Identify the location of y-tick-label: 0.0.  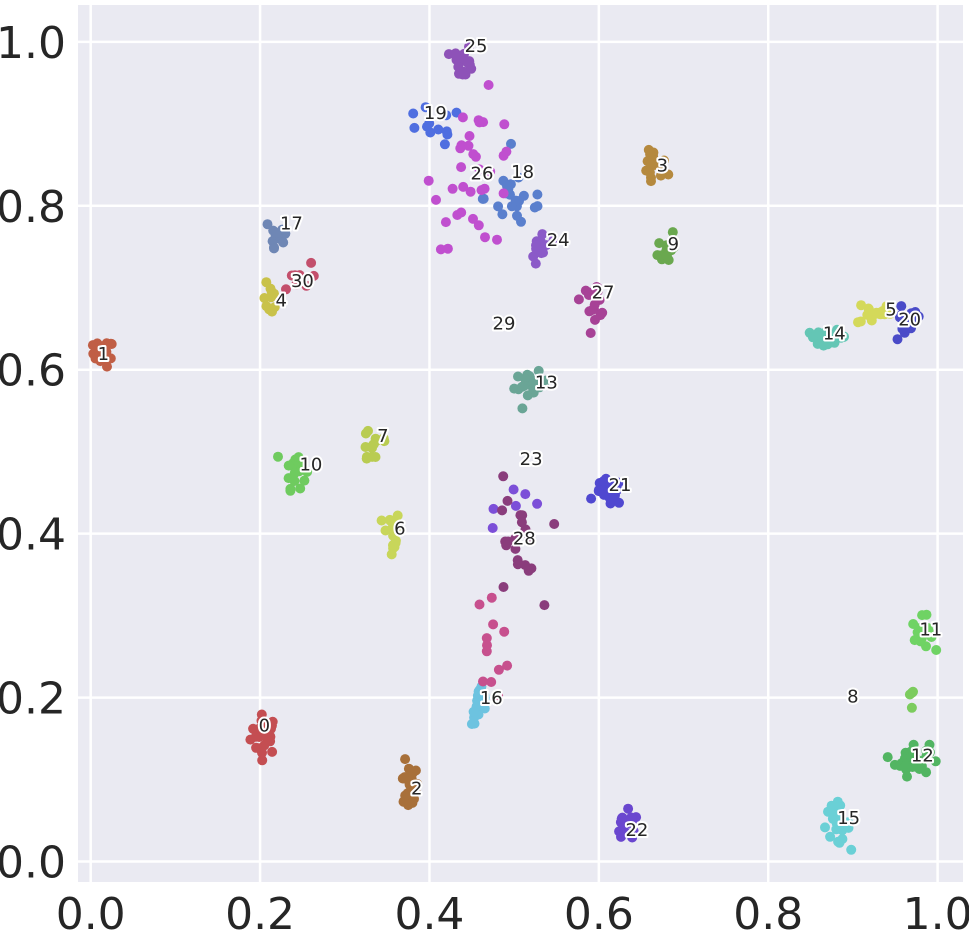
(33, 863).